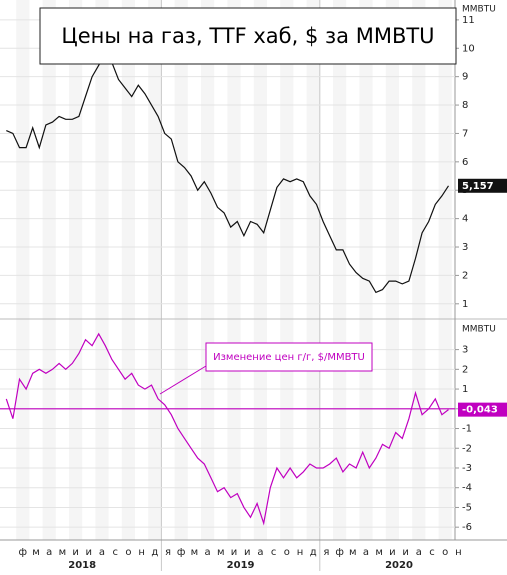 The width and height of the screenshot is (507, 575). I want to click on y-tick-label: -3, so click(467, 468).